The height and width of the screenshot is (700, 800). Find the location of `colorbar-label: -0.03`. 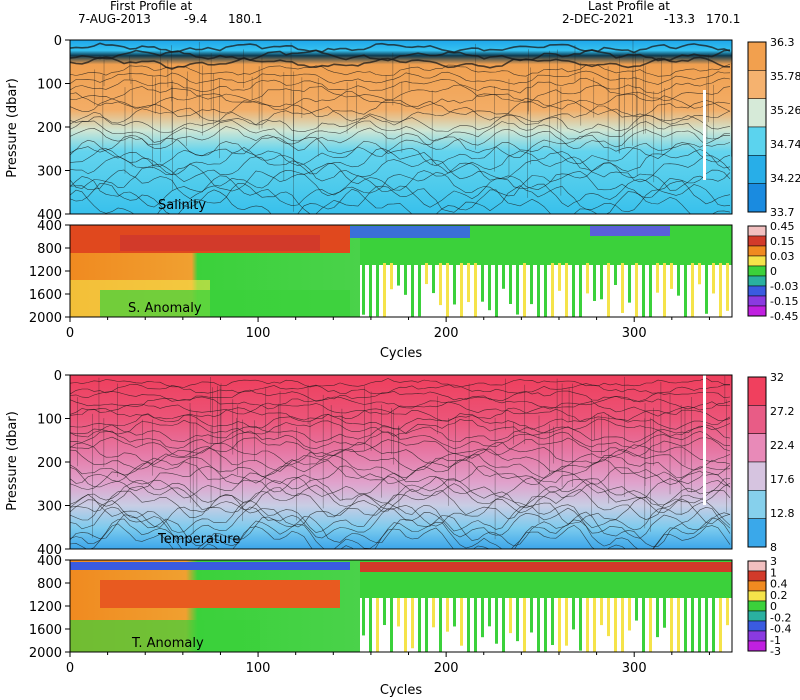

colorbar-label: -0.03 is located at coordinates (784, 286).